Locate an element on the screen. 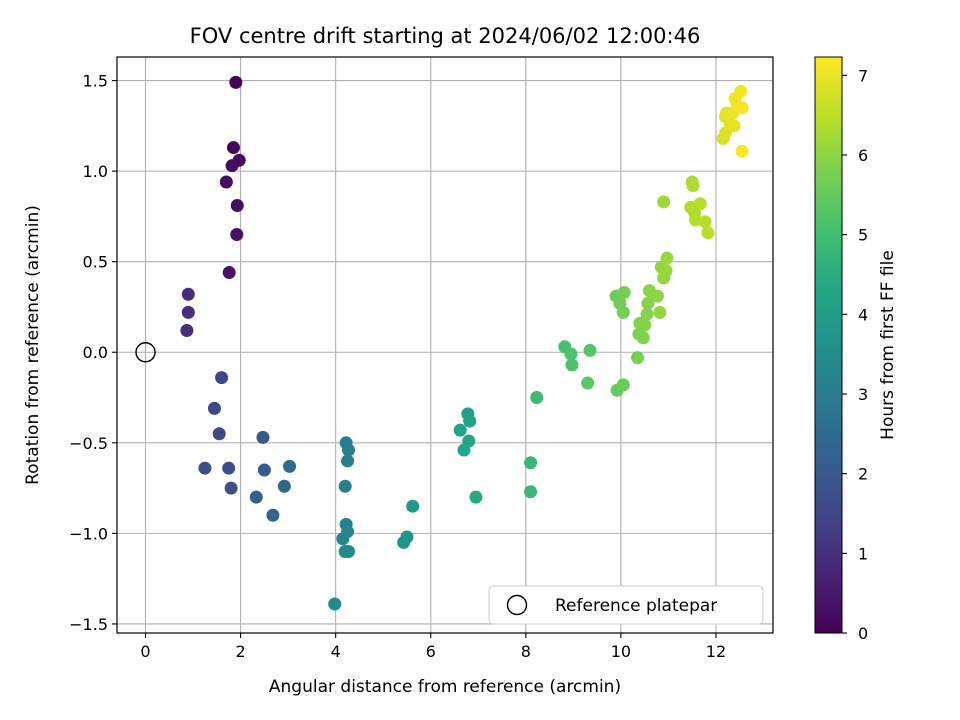 The height and width of the screenshot is (720, 960). colorbar: 0 1 2 3 4 5 6 7 Hours from first FF file is located at coordinates (856, 349).